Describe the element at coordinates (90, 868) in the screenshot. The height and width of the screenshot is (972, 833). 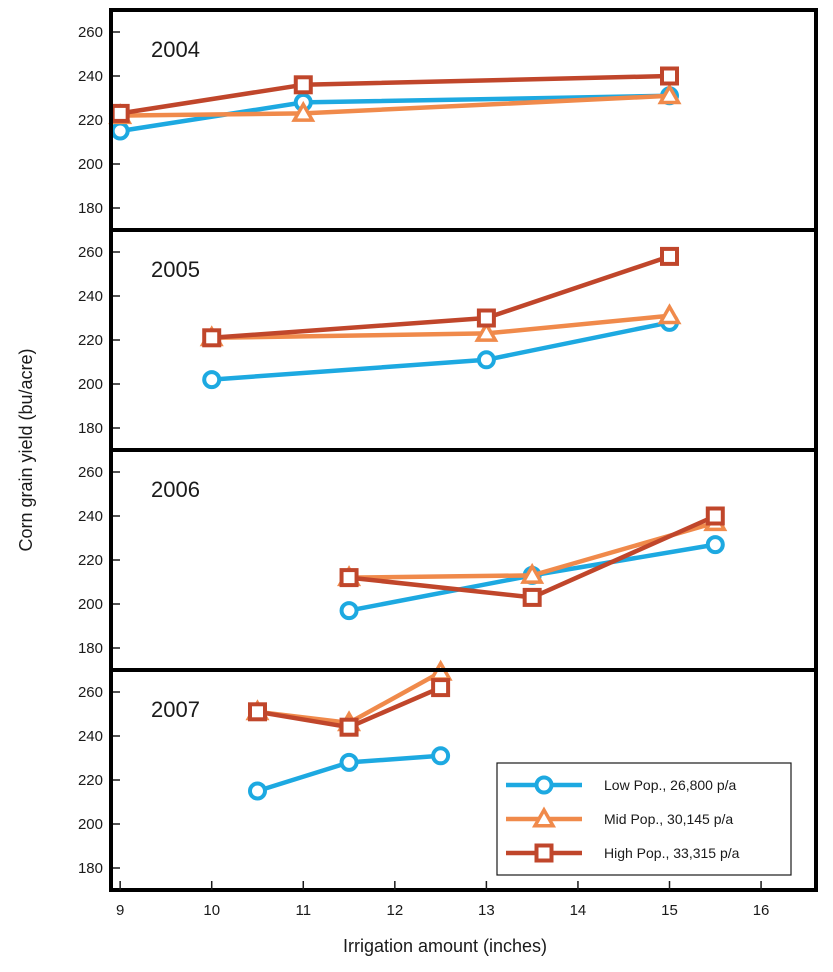
I see `y-tick-label-2007-180: 180` at that location.